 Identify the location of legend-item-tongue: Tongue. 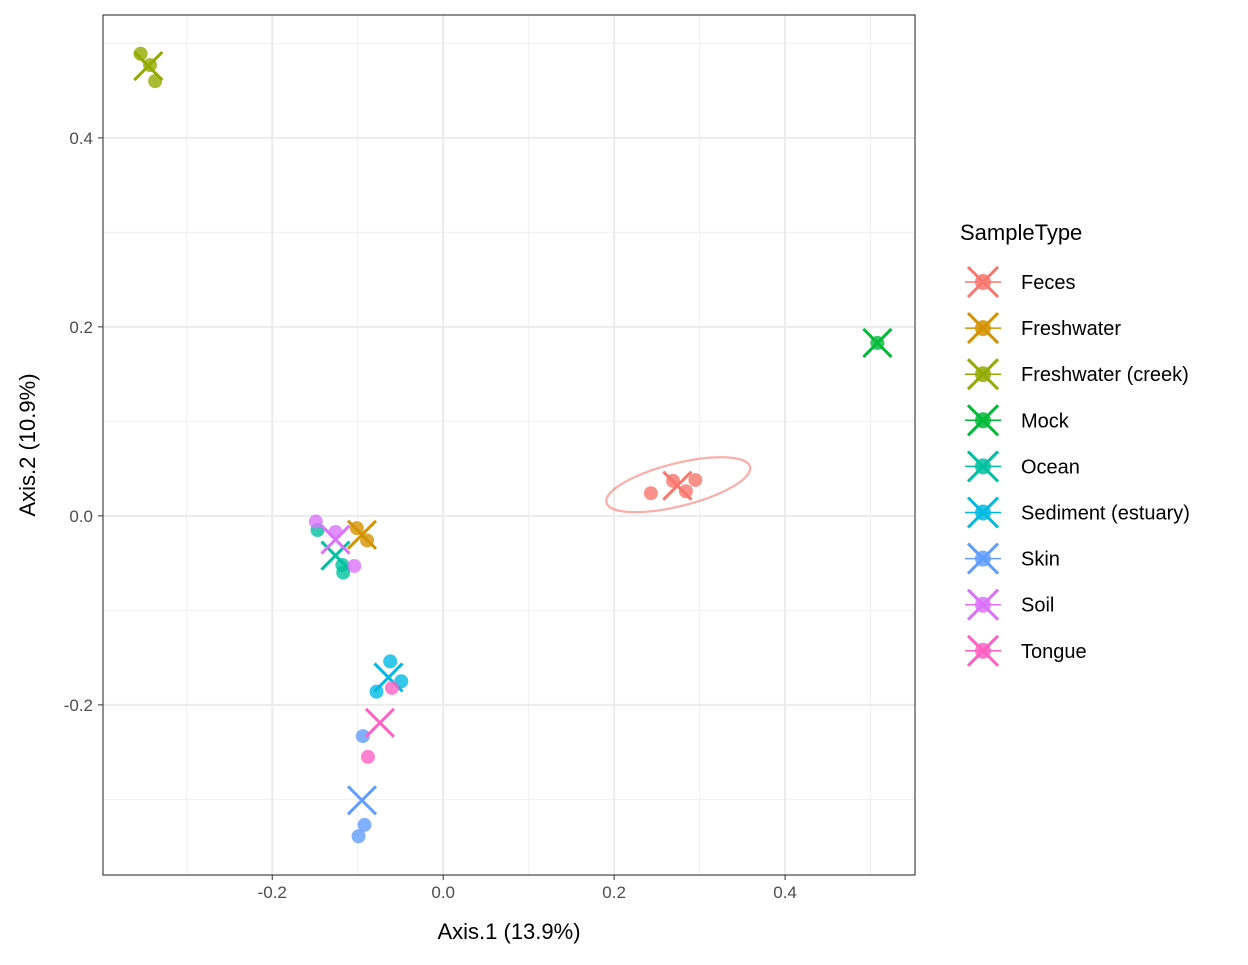
(1026, 650).